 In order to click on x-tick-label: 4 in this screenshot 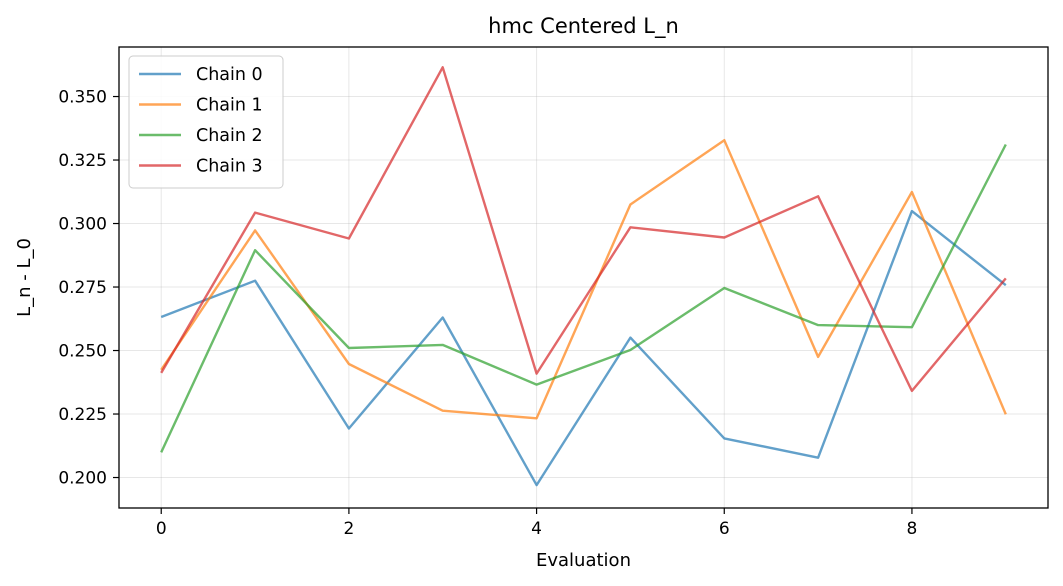, I will do `click(536, 529)`.